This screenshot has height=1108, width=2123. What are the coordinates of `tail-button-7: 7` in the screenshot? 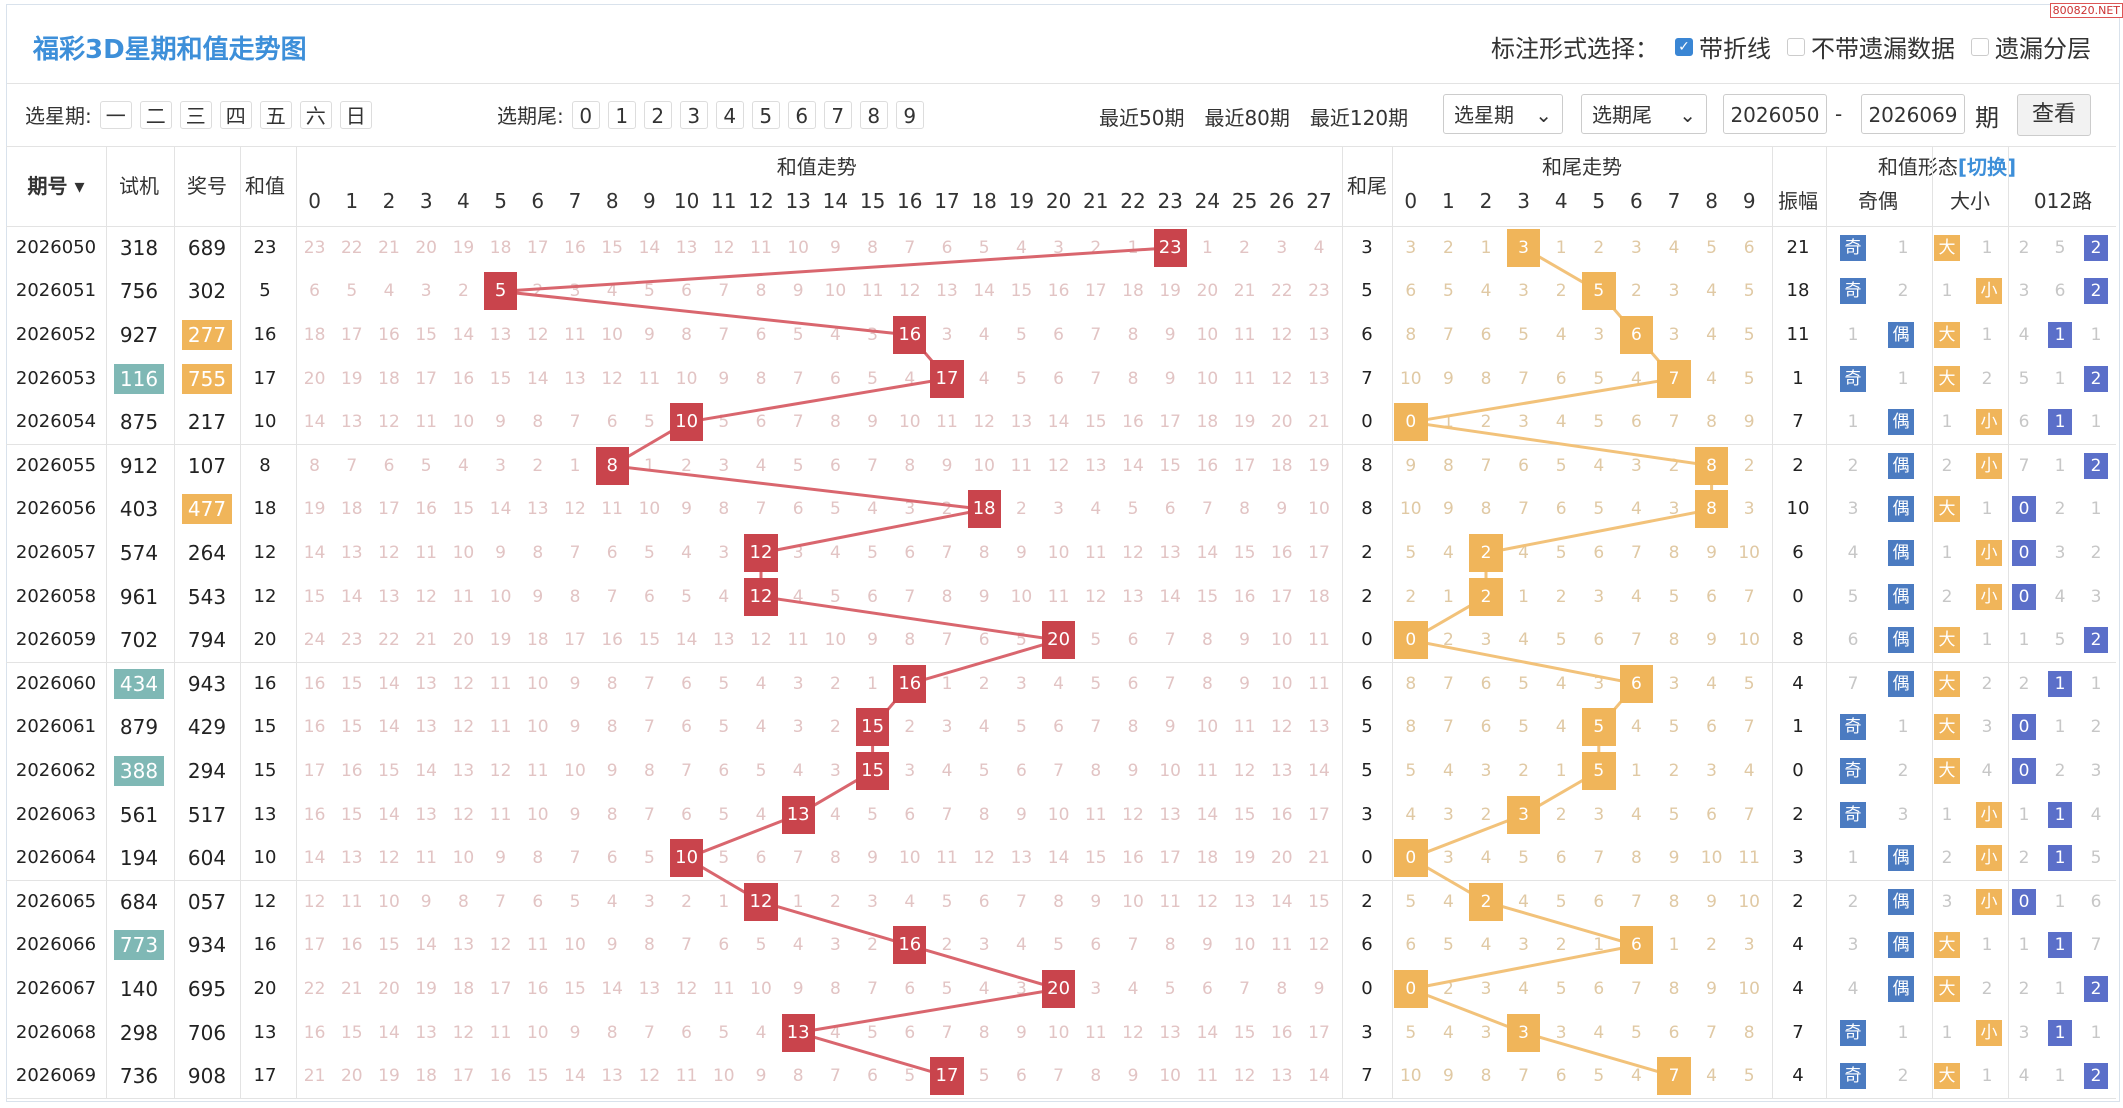 It's located at (837, 114).